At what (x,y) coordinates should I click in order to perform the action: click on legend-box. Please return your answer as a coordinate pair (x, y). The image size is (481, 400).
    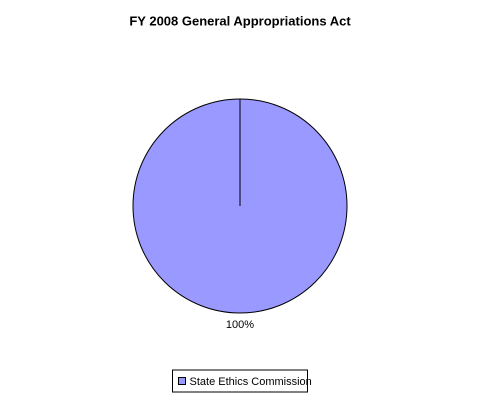
    Looking at the image, I should click on (240, 381).